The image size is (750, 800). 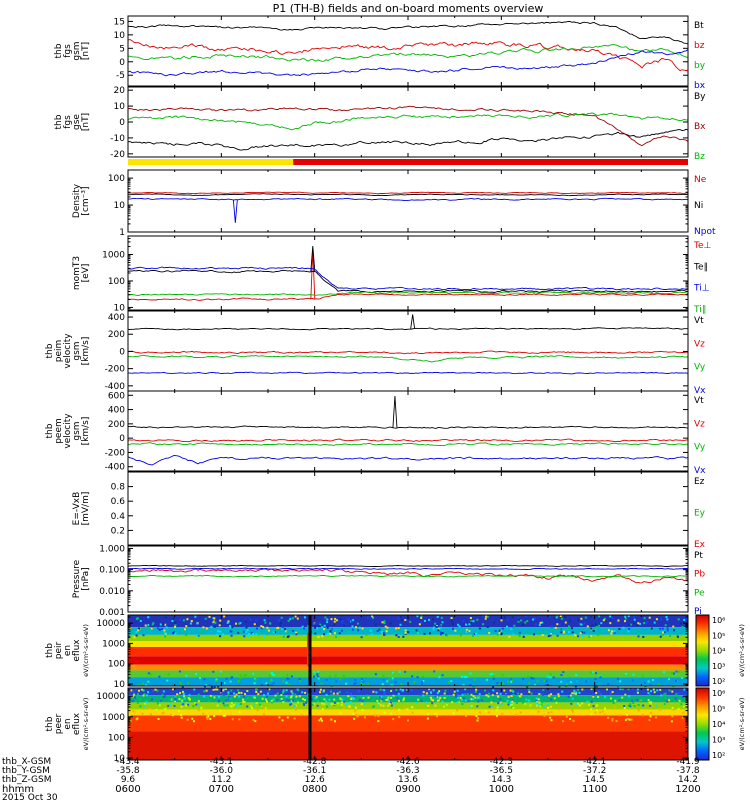 I want to click on colorbar-tick-label: 10³, so click(x=718, y=740).